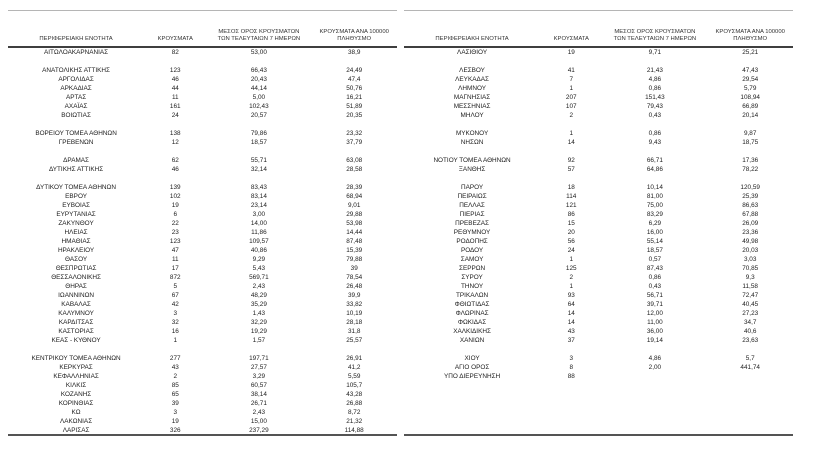 Image resolution: width=815 pixels, height=462 pixels. I want to click on per-100k-cell: 66,89, so click(750, 106).